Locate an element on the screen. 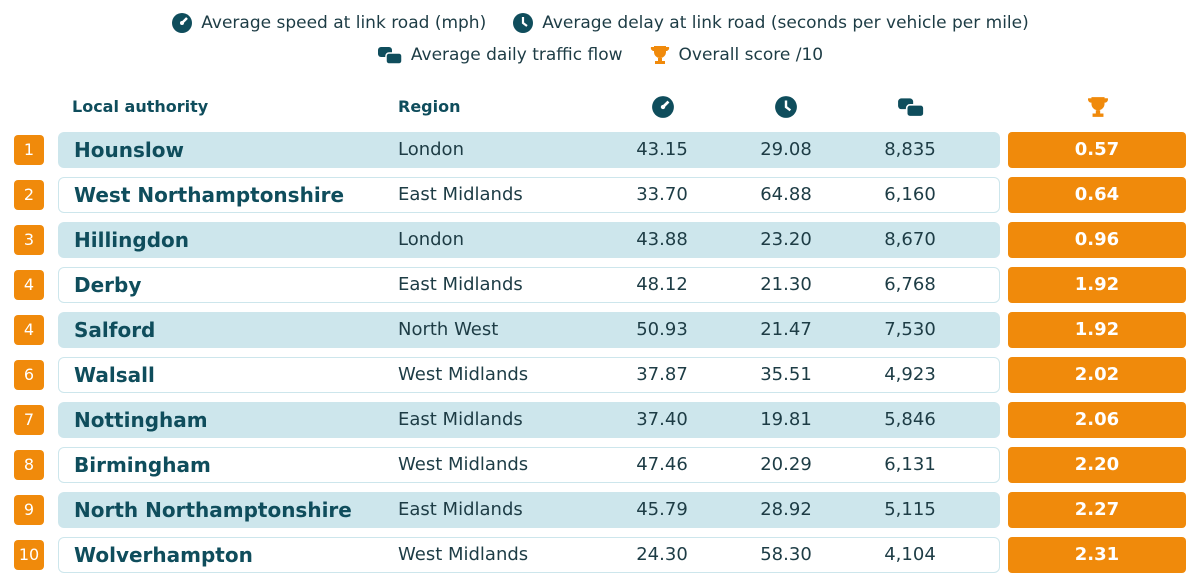 The image size is (1200, 586). rank-badge: 7 is located at coordinates (29, 420).